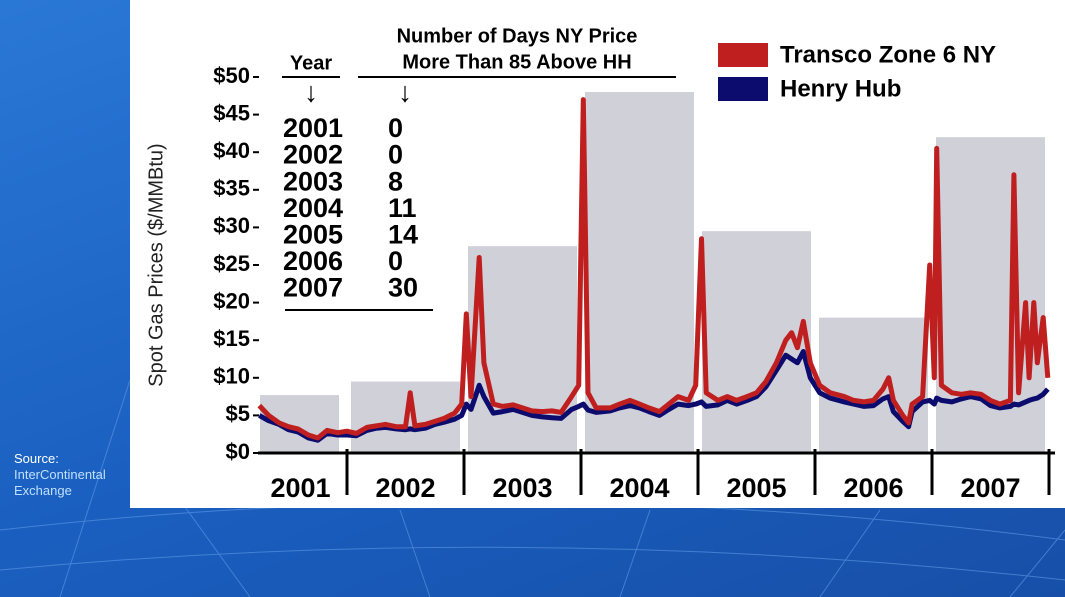  What do you see at coordinates (395, 181) in the screenshot?
I see `table-days: 8` at bounding box center [395, 181].